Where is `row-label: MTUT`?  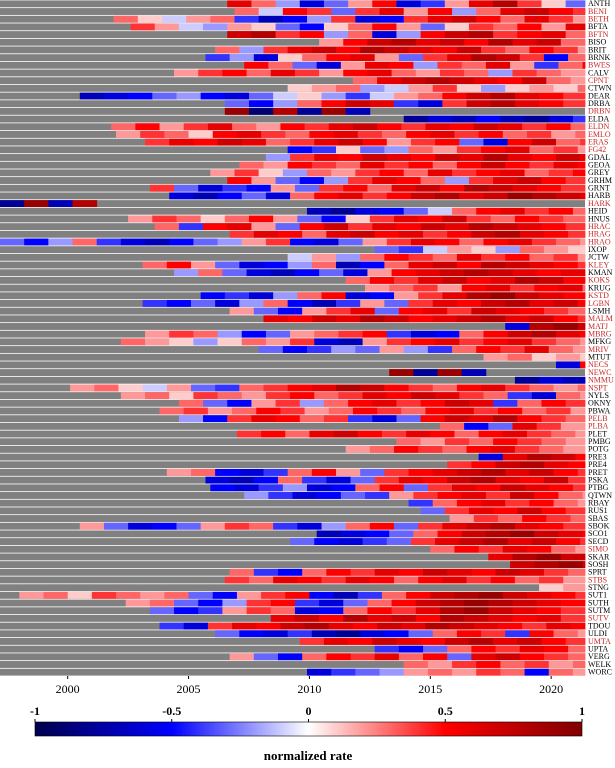
row-label: MTUT is located at coordinates (599, 357).